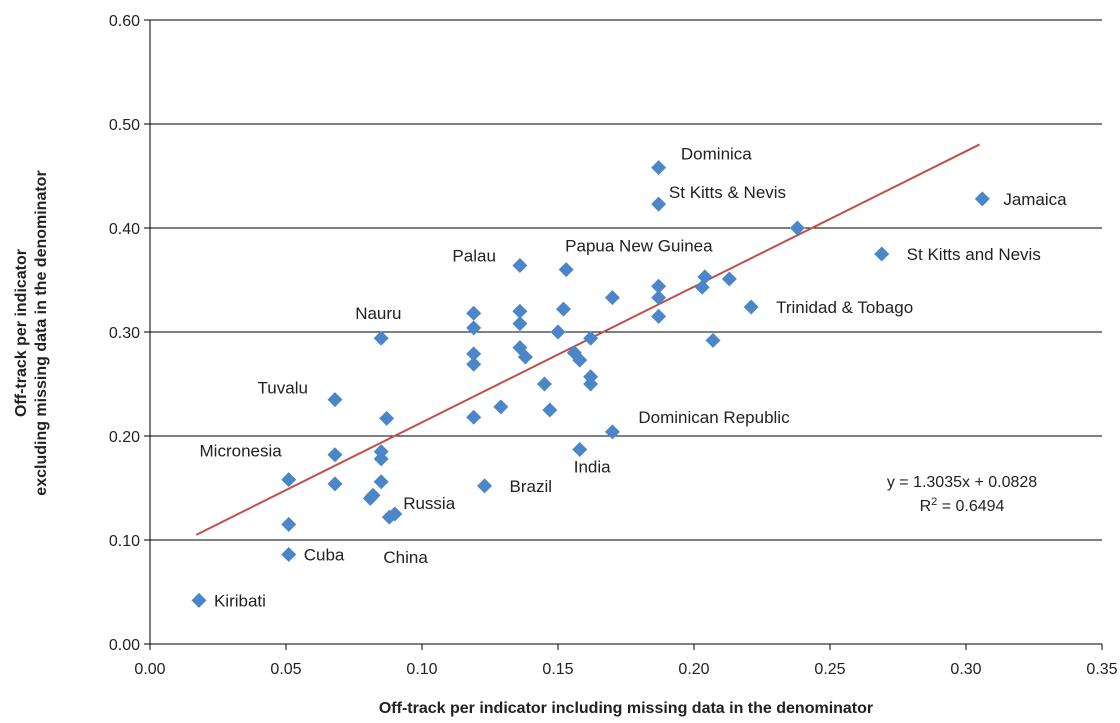 This screenshot has width=1120, height=723. I want to click on point-label: Cuba, so click(324, 555).